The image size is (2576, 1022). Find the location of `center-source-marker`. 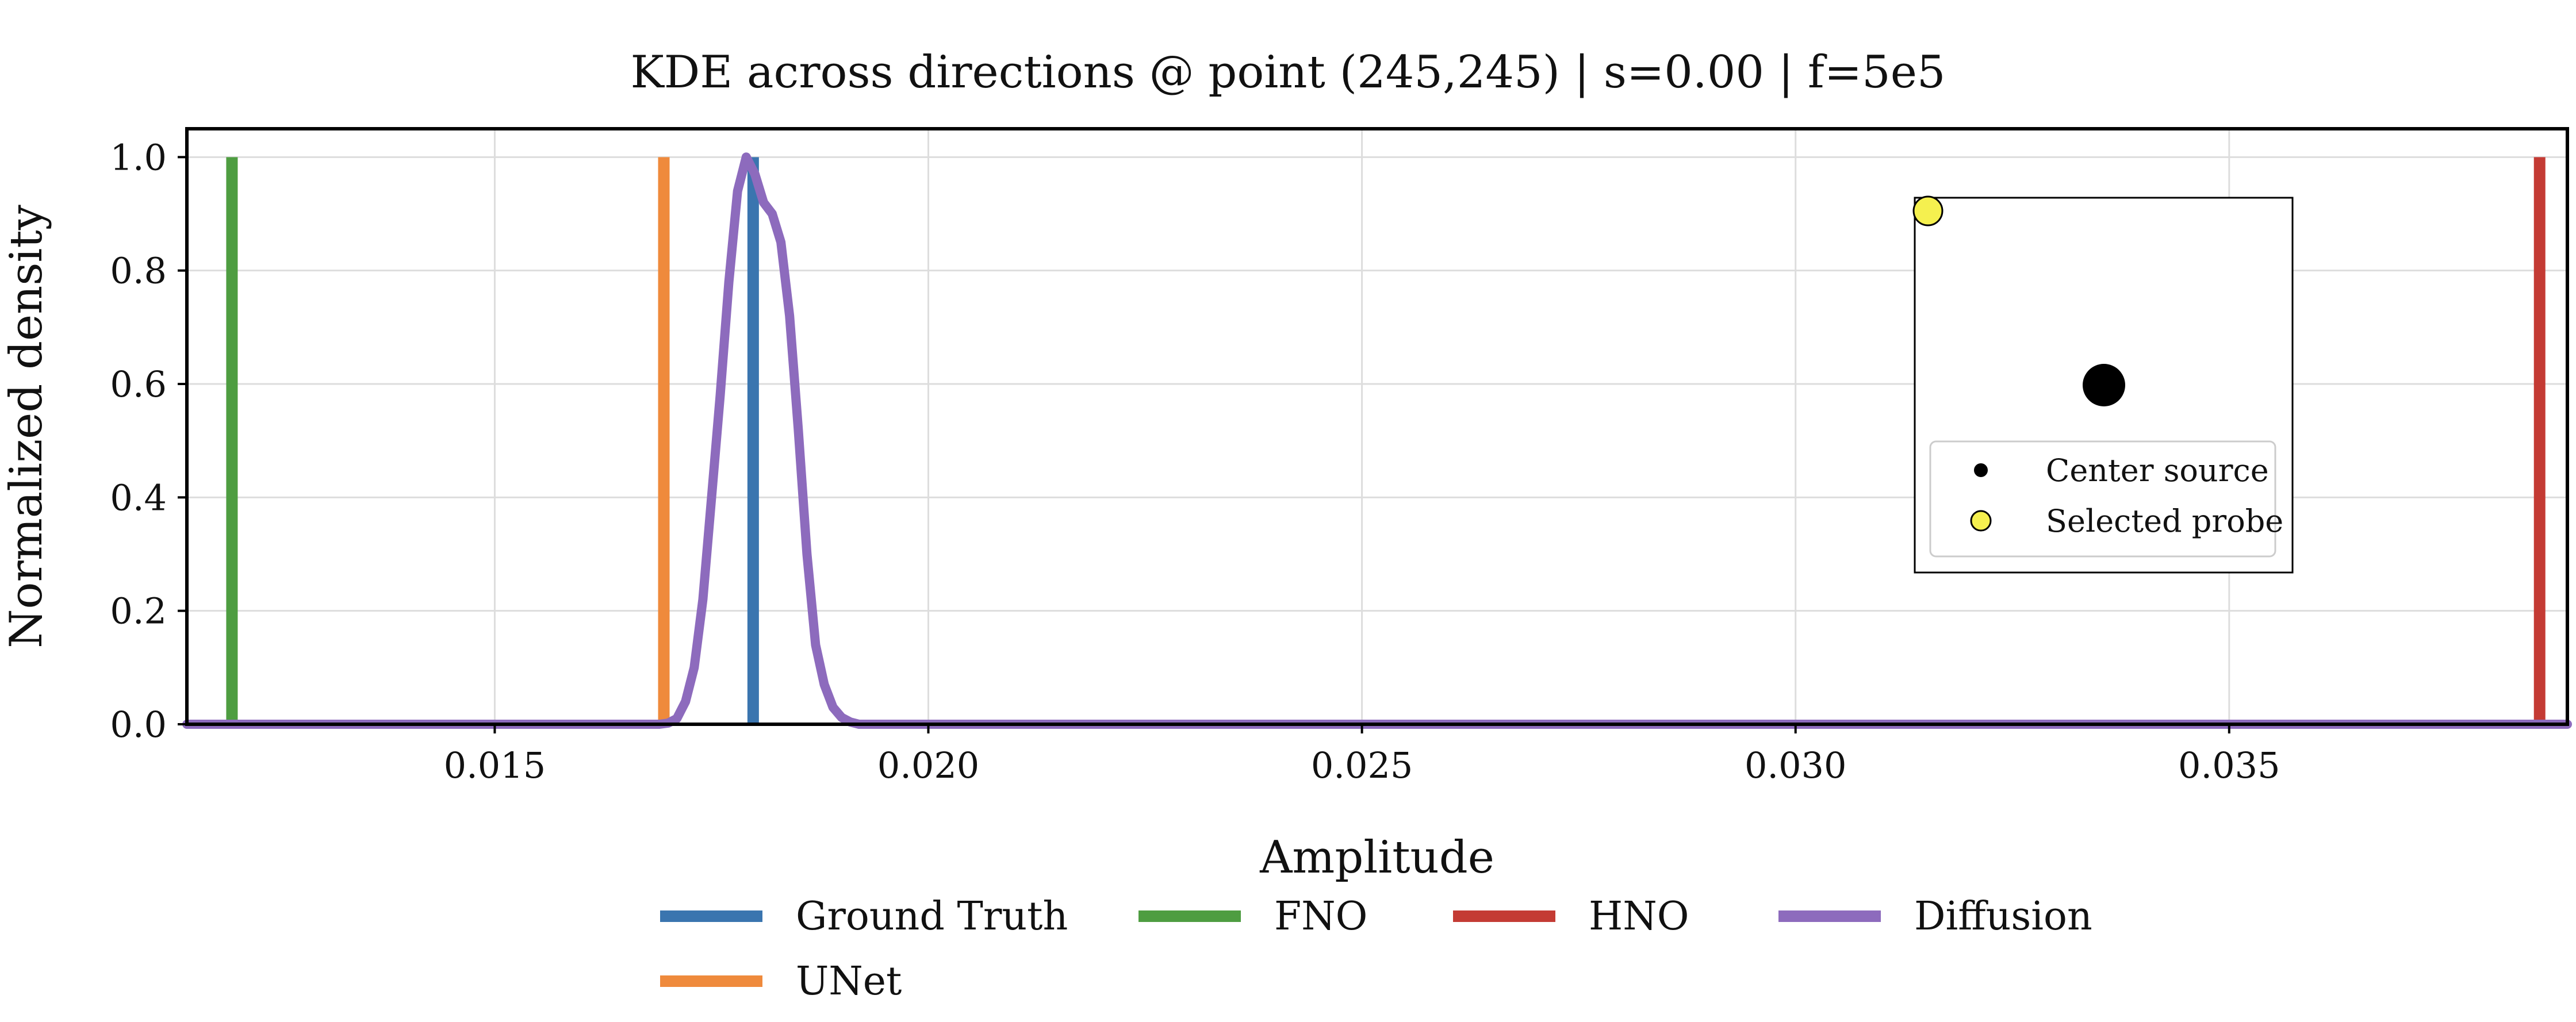

center-source-marker is located at coordinates (2104, 385).